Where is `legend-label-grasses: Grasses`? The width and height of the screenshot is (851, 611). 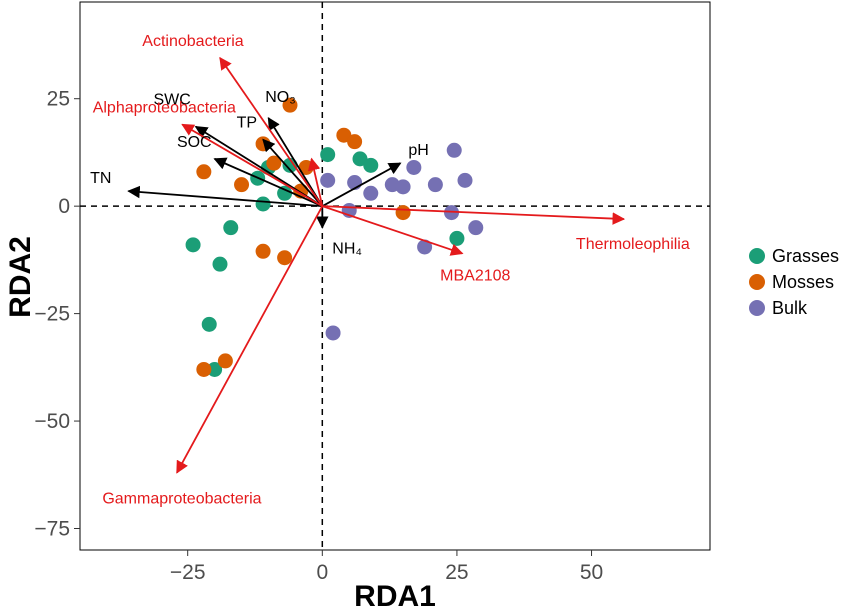
legend-label-grasses: Grasses is located at coordinates (805, 256).